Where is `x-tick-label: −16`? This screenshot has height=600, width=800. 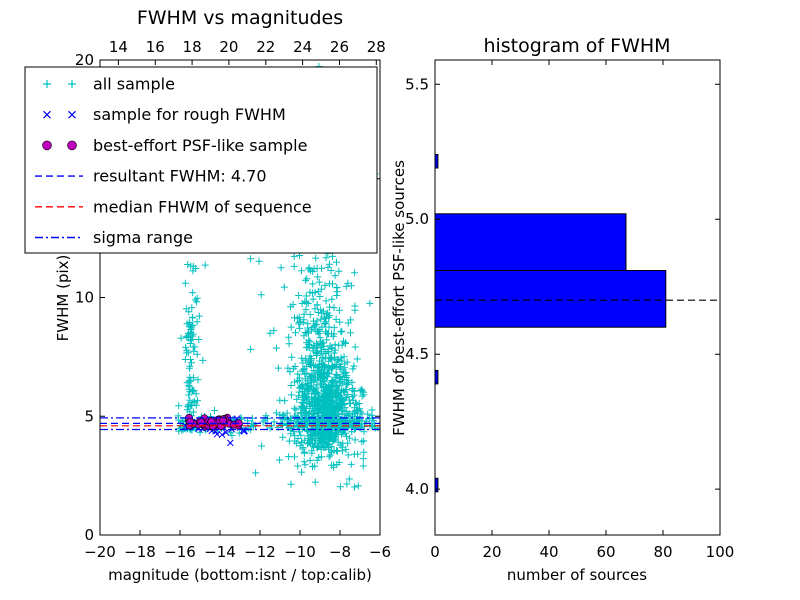
x-tick-label: −16 is located at coordinates (180, 552).